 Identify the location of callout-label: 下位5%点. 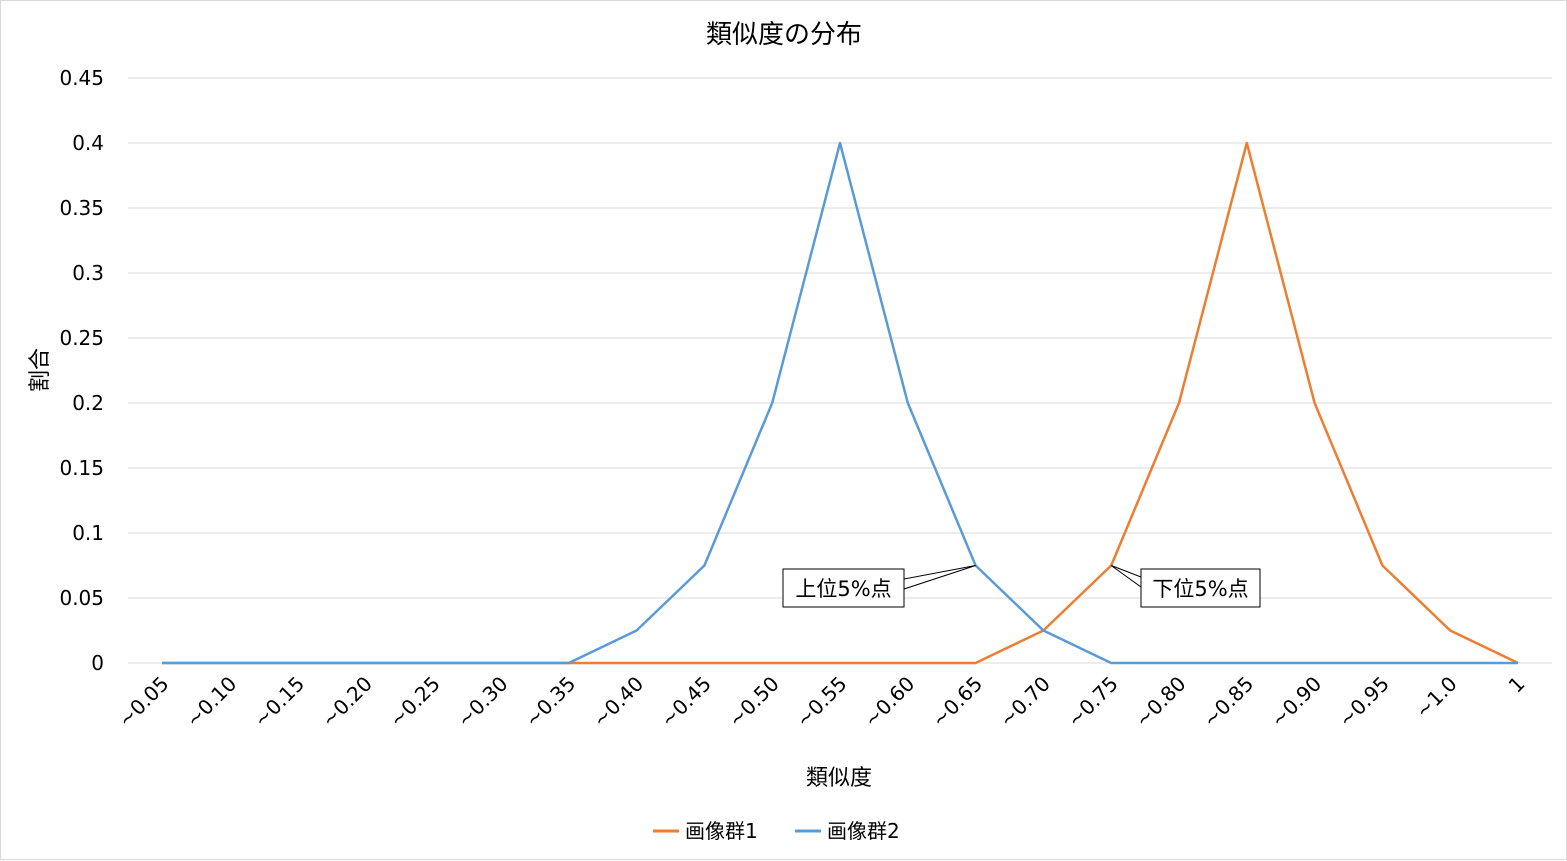
(1200, 589).